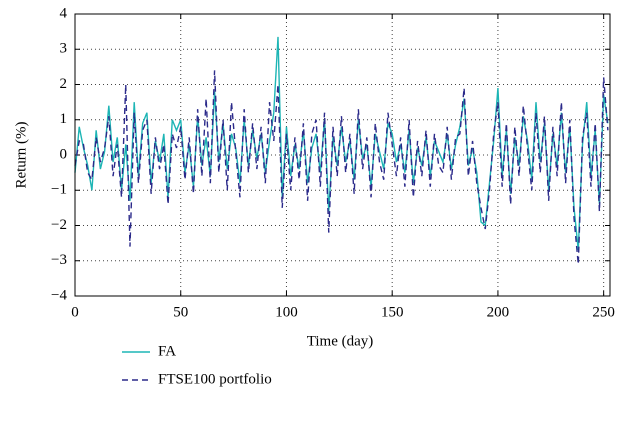  Describe the element at coordinates (59, 190) in the screenshot. I see `y-tick-label: −1` at that location.